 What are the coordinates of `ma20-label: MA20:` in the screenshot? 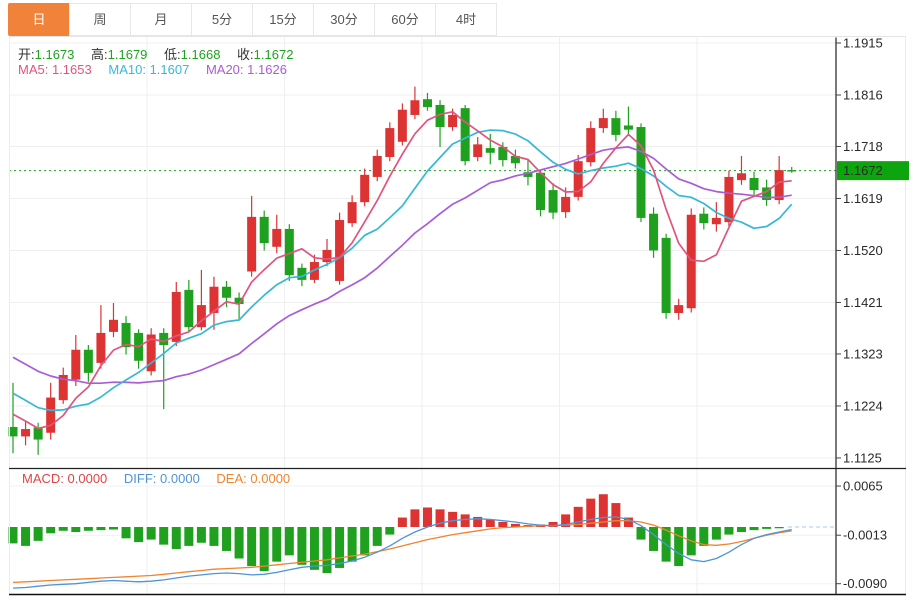 It's located at (224, 69).